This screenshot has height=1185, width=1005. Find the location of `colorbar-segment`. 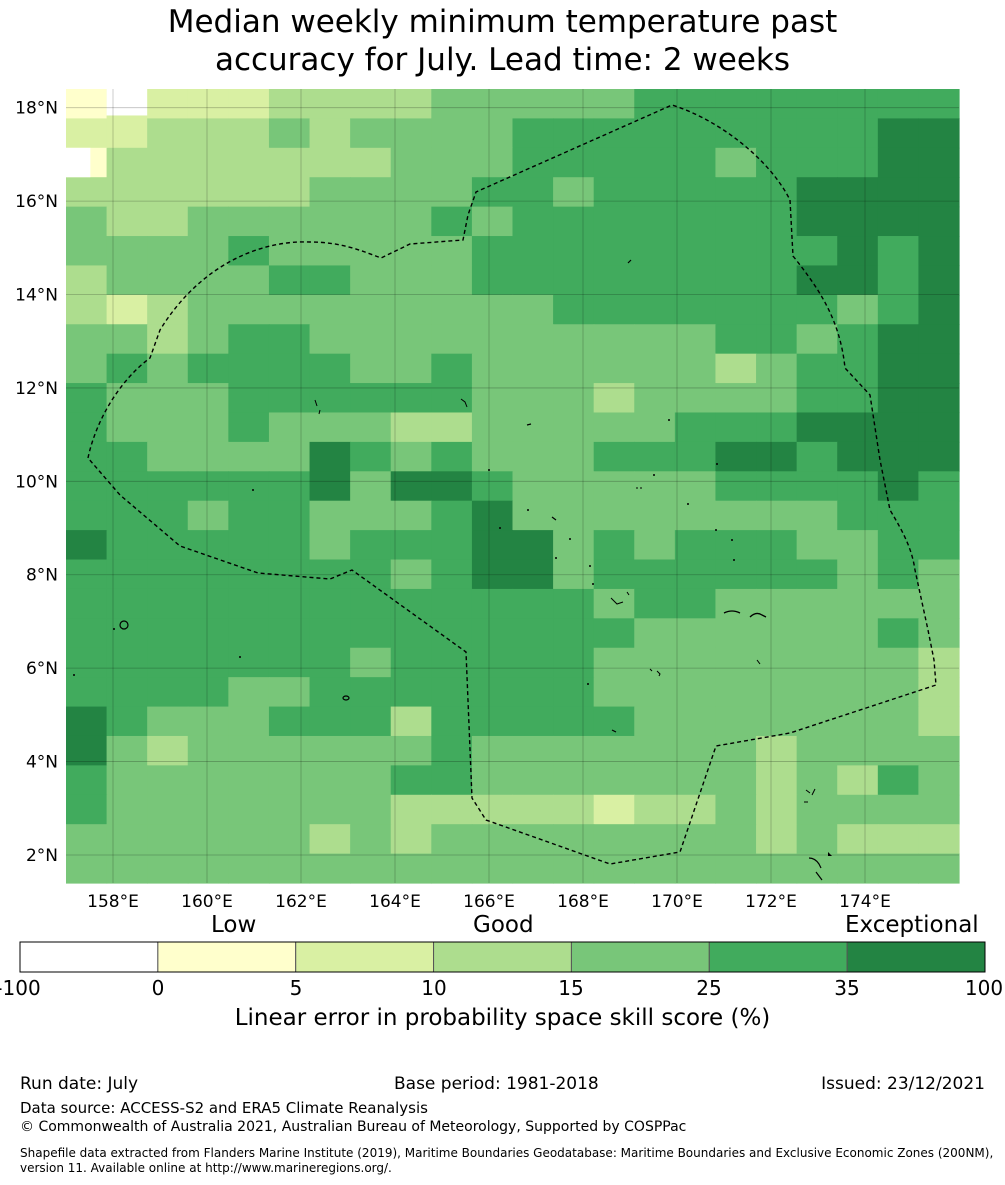

colorbar-segment is located at coordinates (640, 957).